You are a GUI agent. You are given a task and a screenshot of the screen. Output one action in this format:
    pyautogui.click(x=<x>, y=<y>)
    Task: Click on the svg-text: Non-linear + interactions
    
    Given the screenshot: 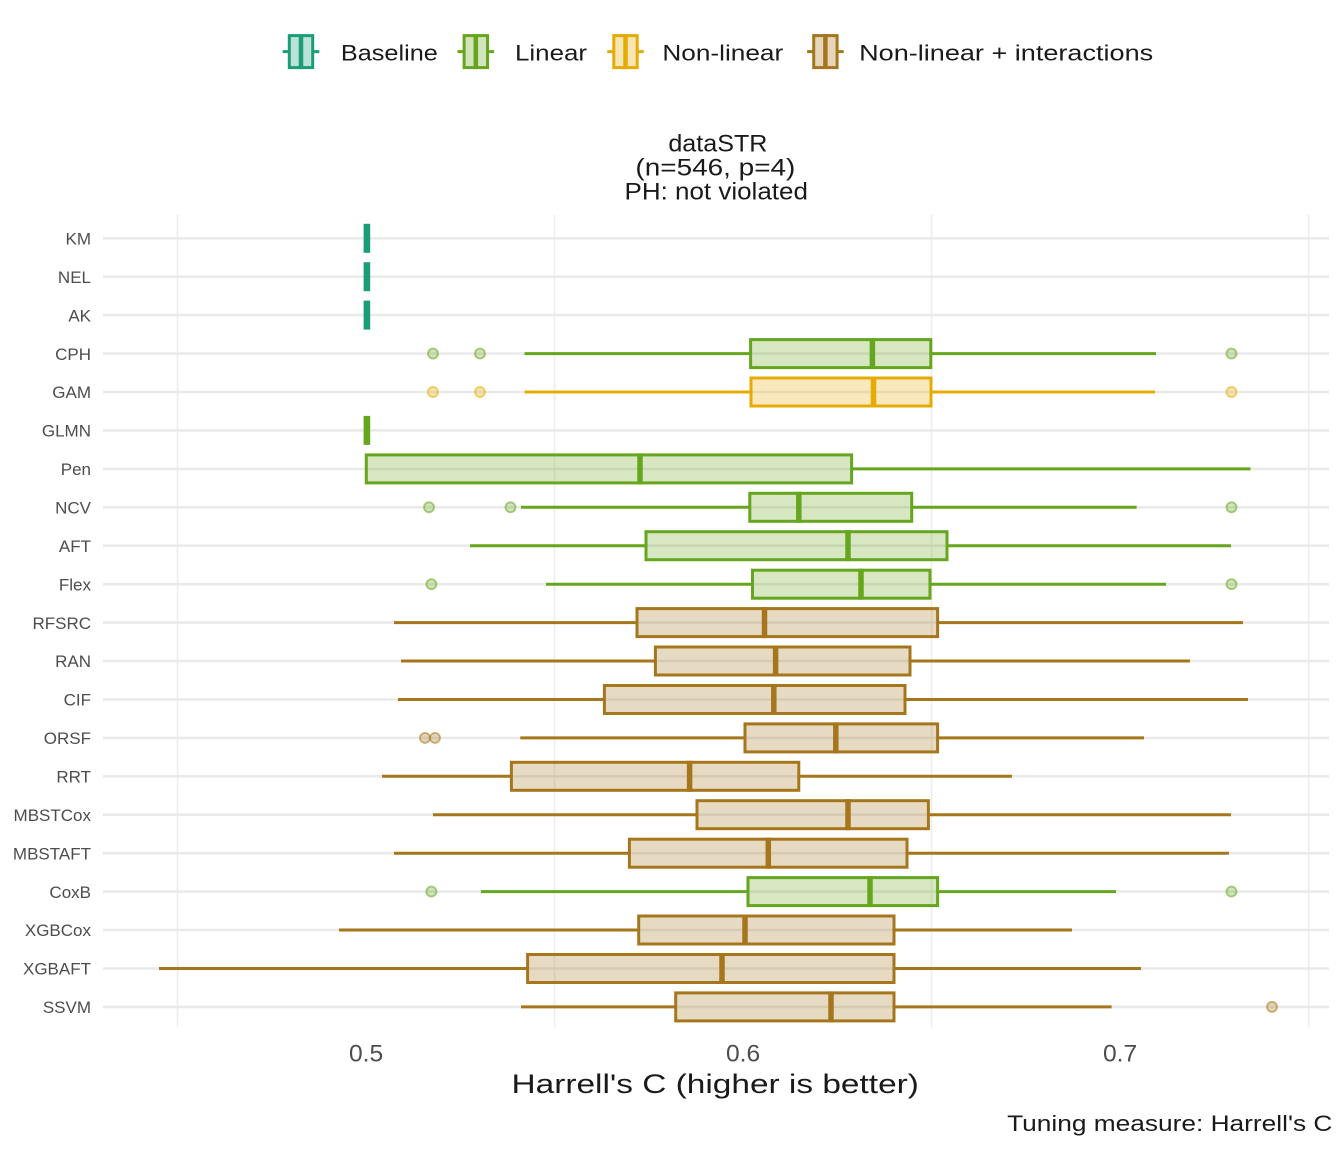 What is the action you would take?
    pyautogui.click(x=1006, y=53)
    